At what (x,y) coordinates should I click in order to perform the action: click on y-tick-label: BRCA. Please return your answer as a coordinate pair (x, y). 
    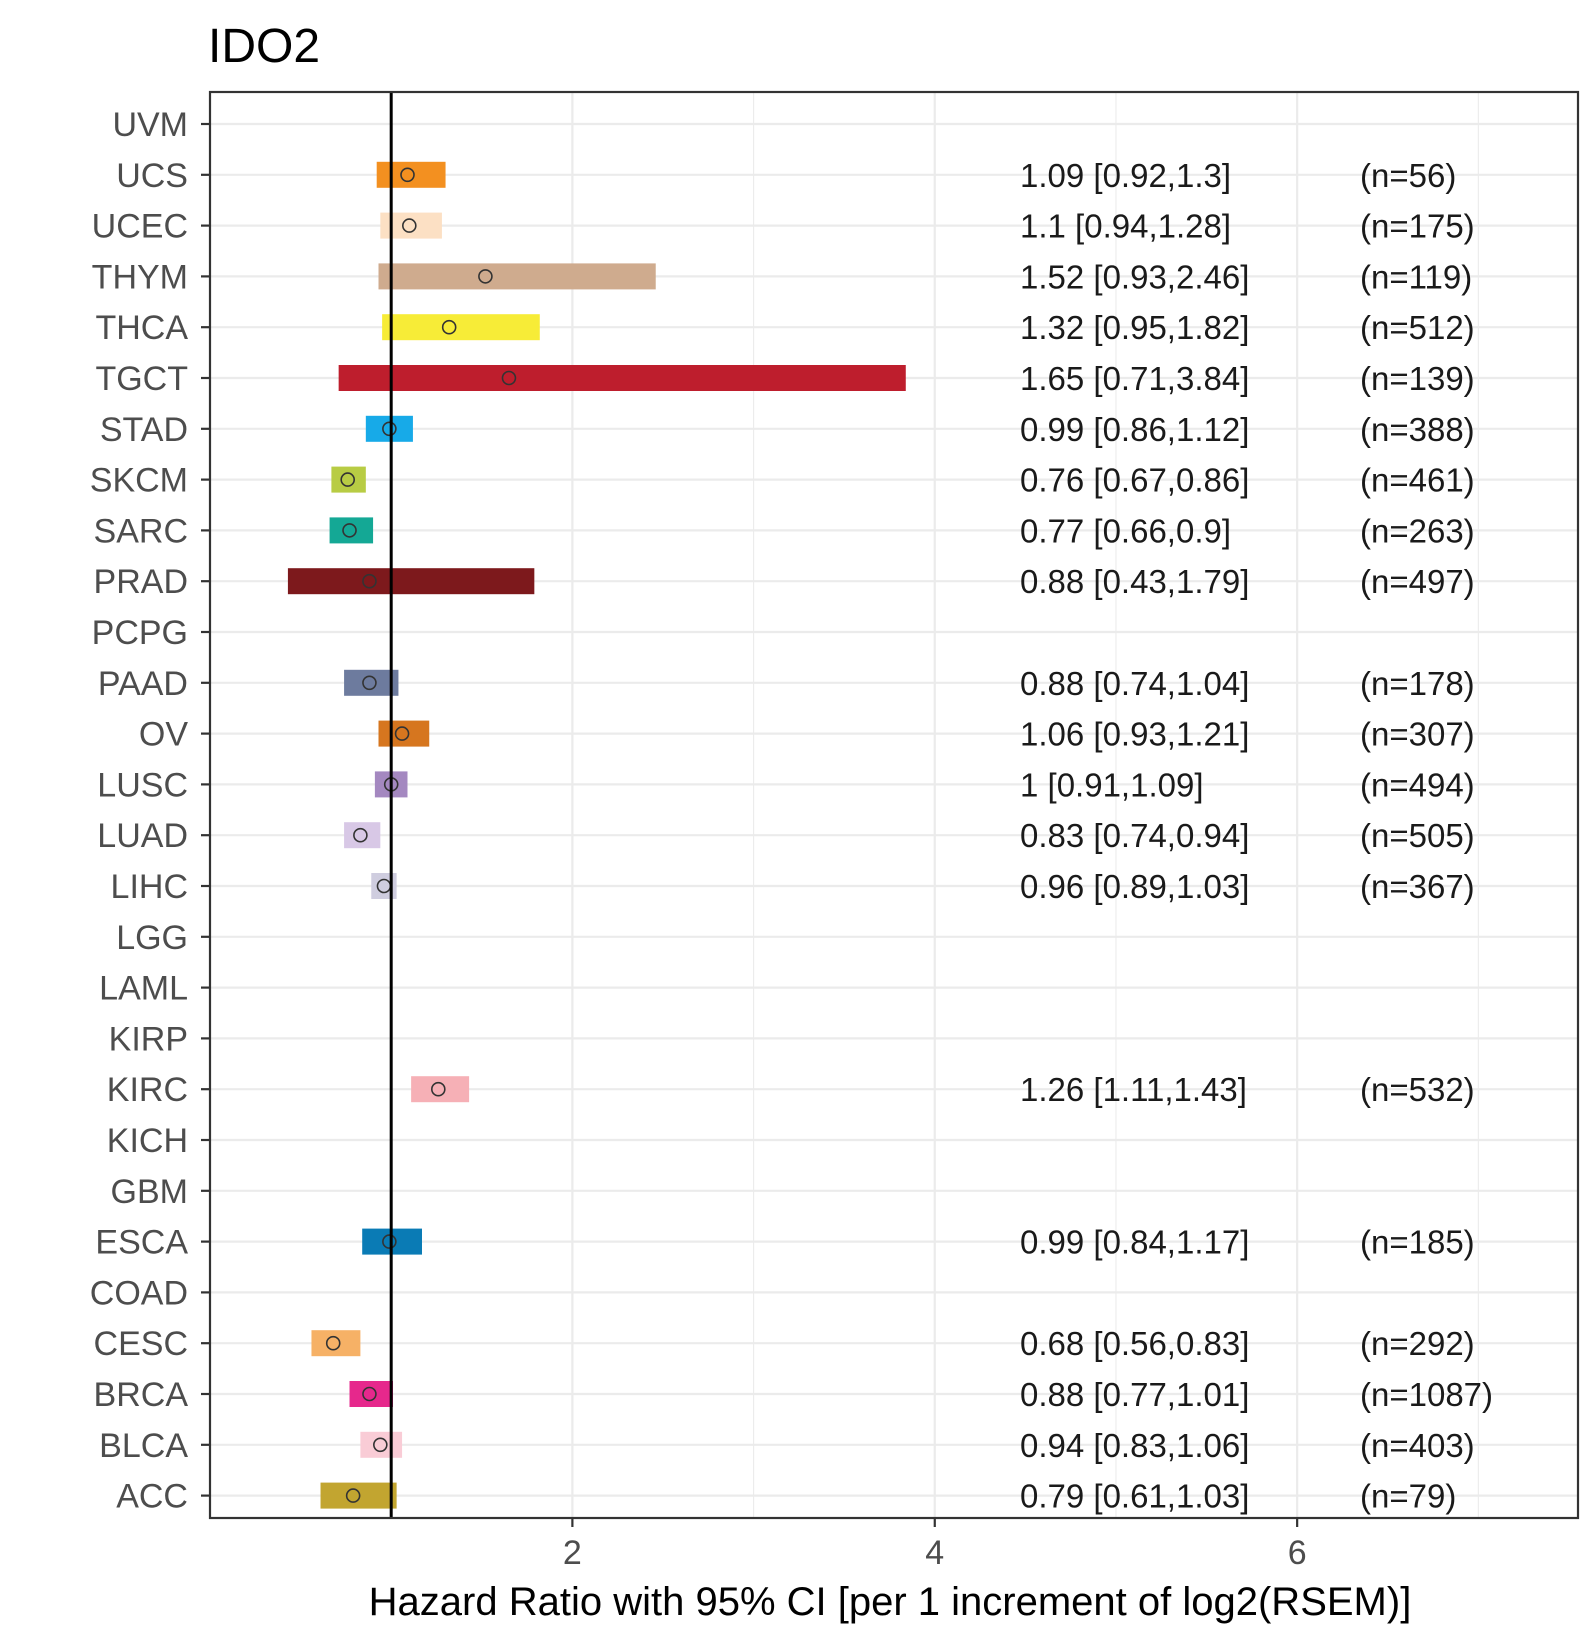
    Looking at the image, I should click on (141, 1395).